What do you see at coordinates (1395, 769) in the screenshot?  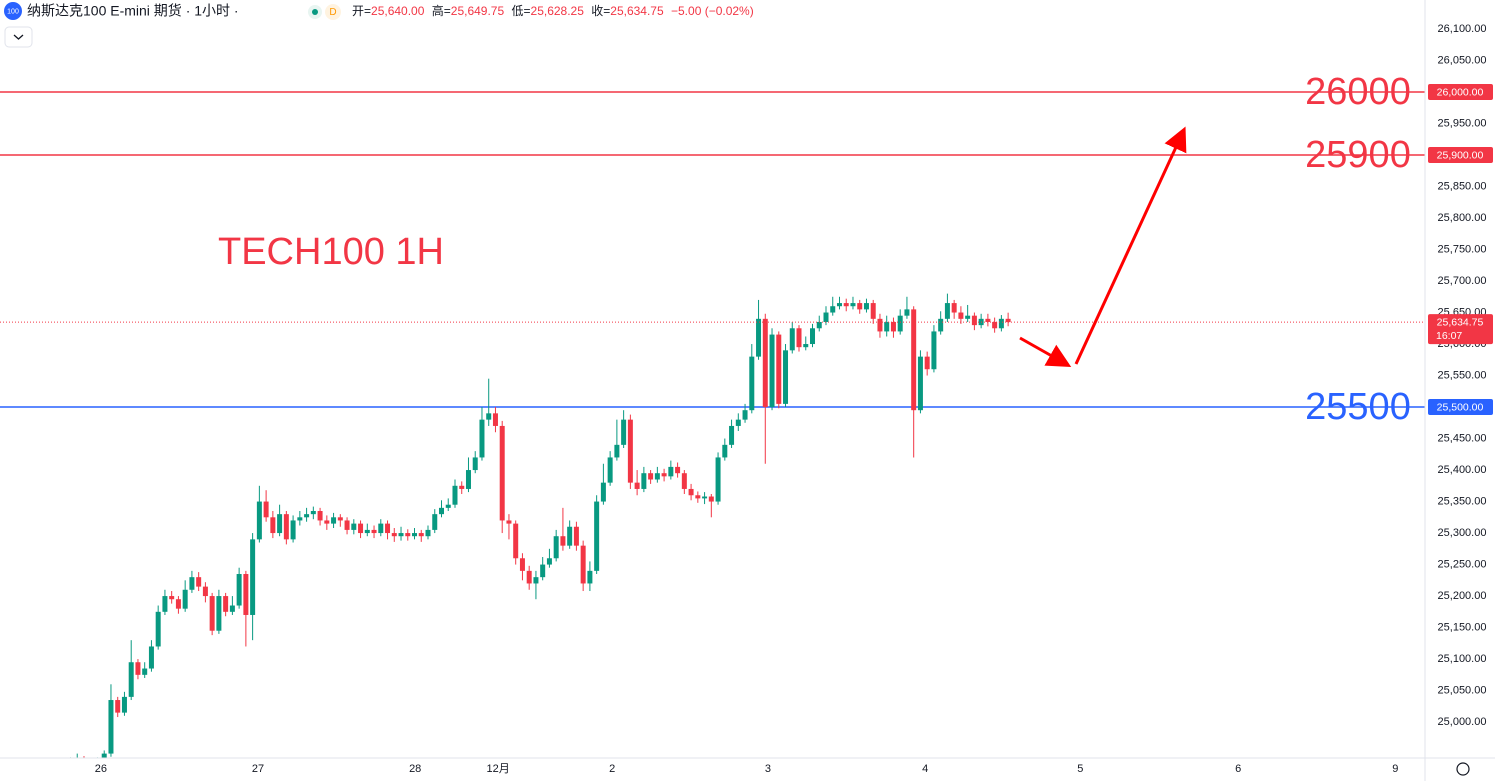 I see `x-tick-label: 9` at bounding box center [1395, 769].